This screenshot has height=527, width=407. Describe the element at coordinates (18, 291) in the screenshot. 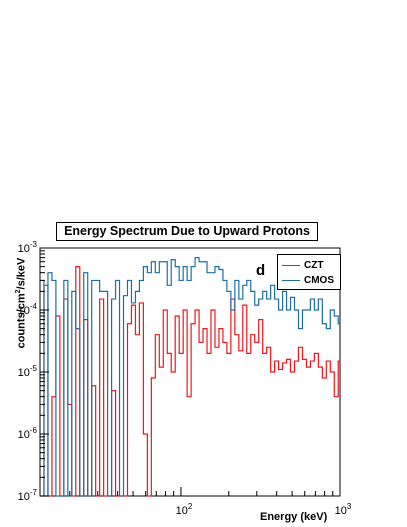

I see `y-axis-label-exp: 2` at that location.